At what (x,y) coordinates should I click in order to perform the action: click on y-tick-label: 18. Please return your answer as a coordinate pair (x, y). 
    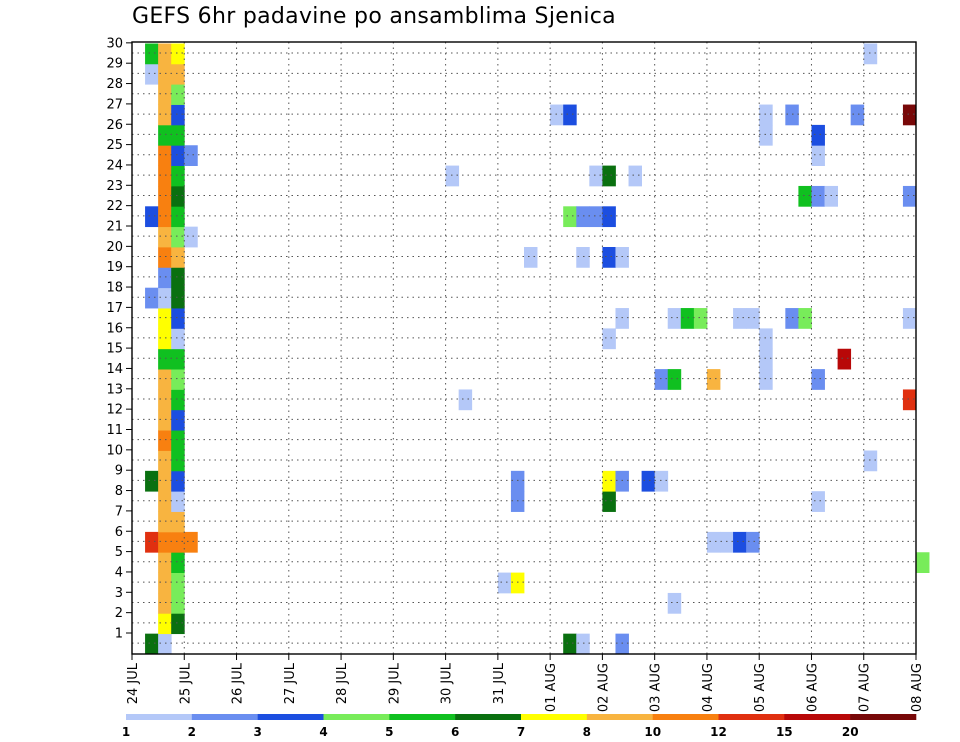
    Looking at the image, I should click on (114, 288).